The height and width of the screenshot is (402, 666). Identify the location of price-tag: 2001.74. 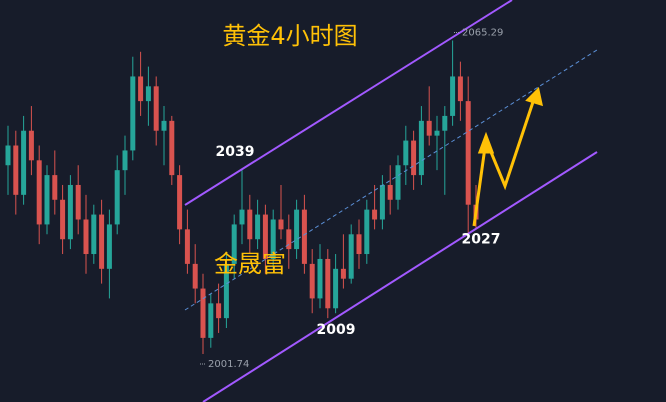
(228, 364).